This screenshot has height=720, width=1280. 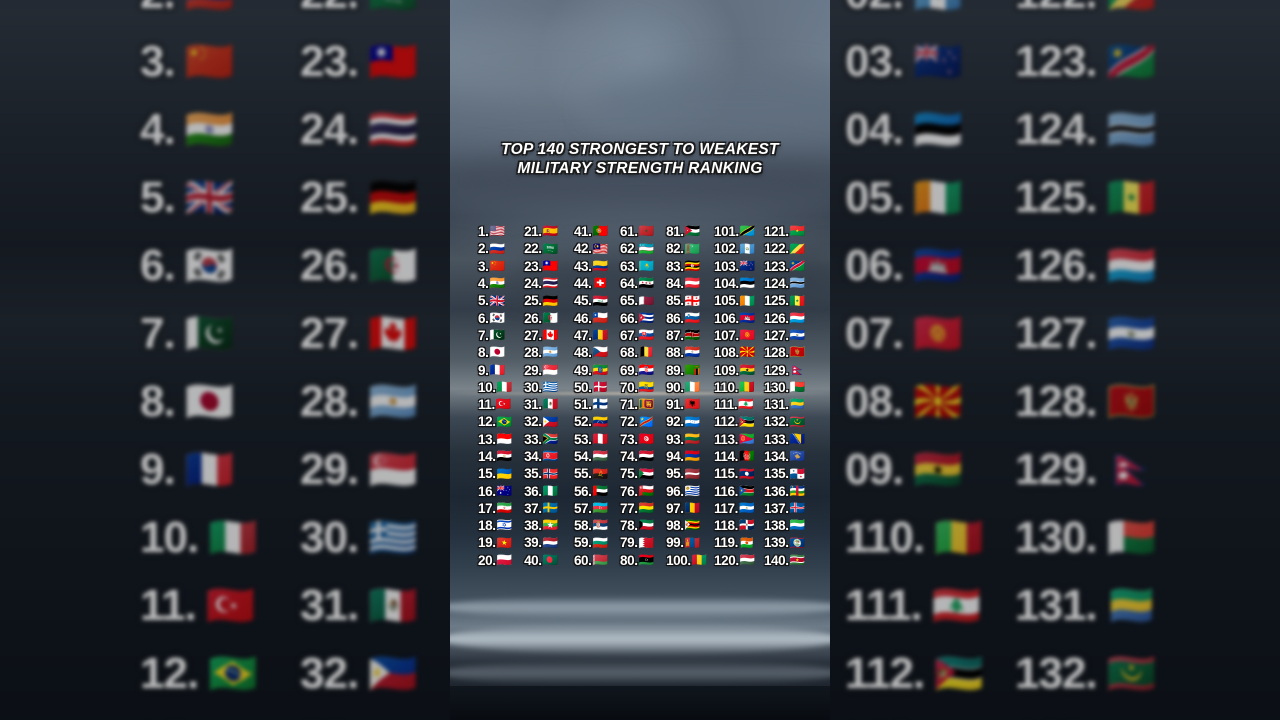 What do you see at coordinates (483, 249) in the screenshot?
I see `rank-number: 2.` at bounding box center [483, 249].